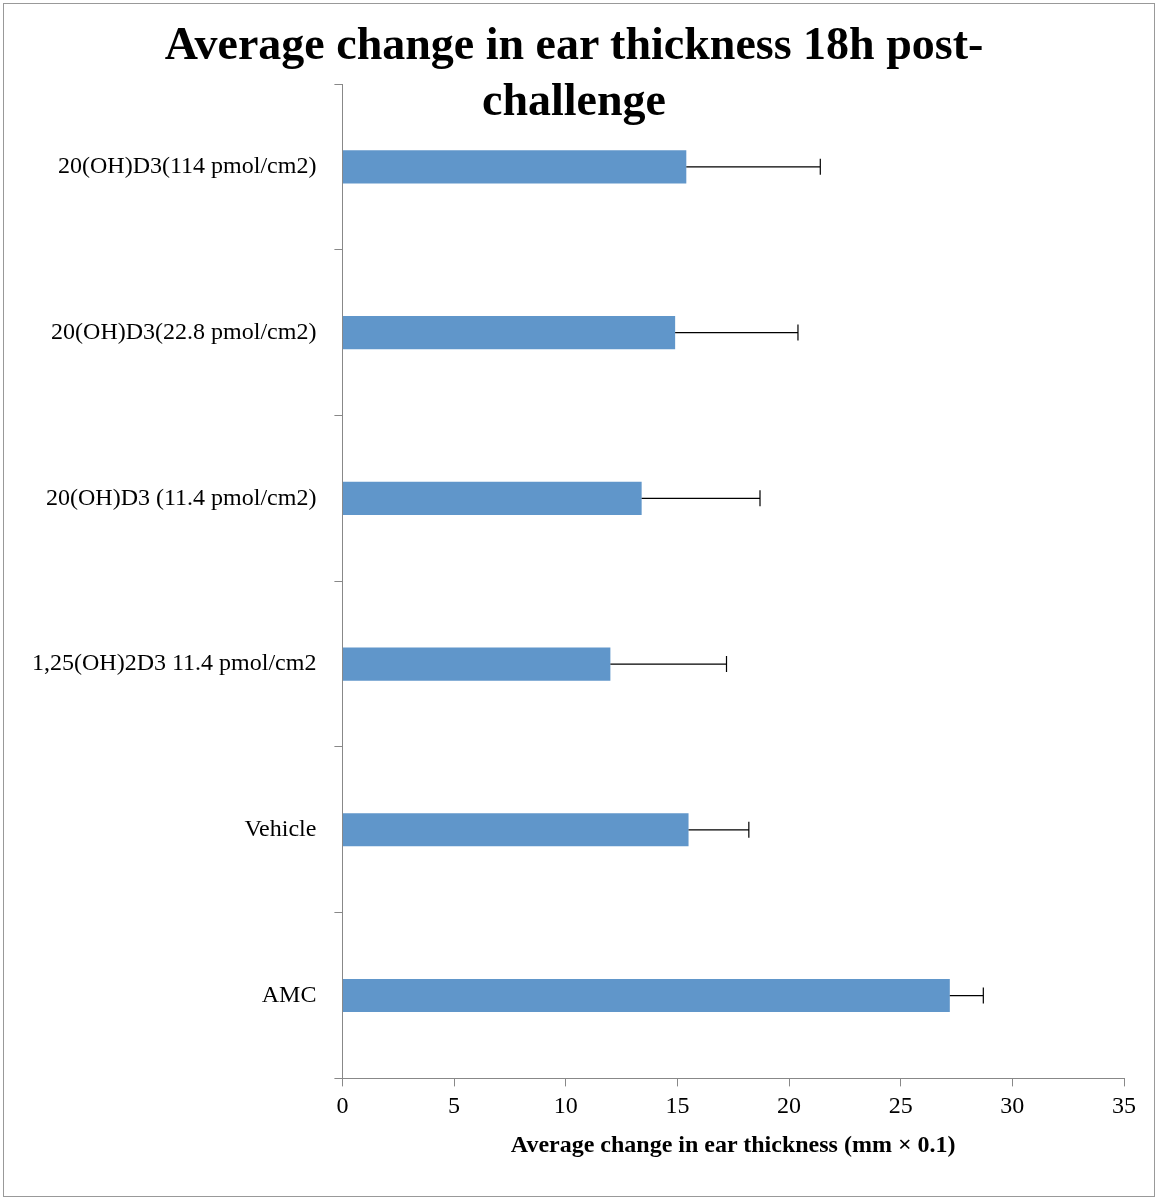 This screenshot has width=1156, height=1200. I want to click on x-tick-label: 0, so click(342, 1105).